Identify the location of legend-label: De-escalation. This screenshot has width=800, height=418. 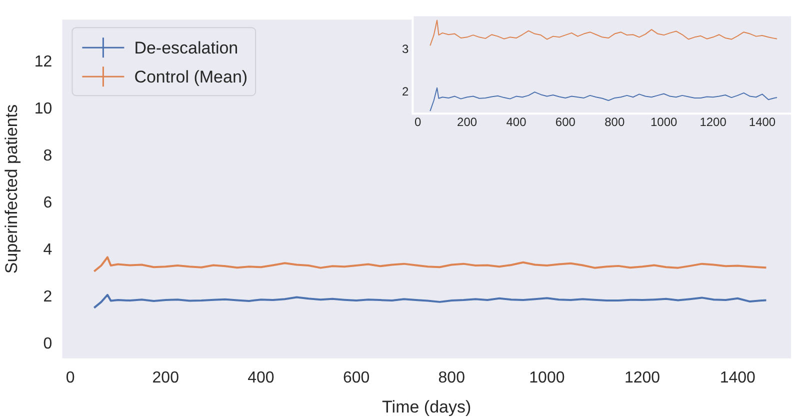
(186, 48).